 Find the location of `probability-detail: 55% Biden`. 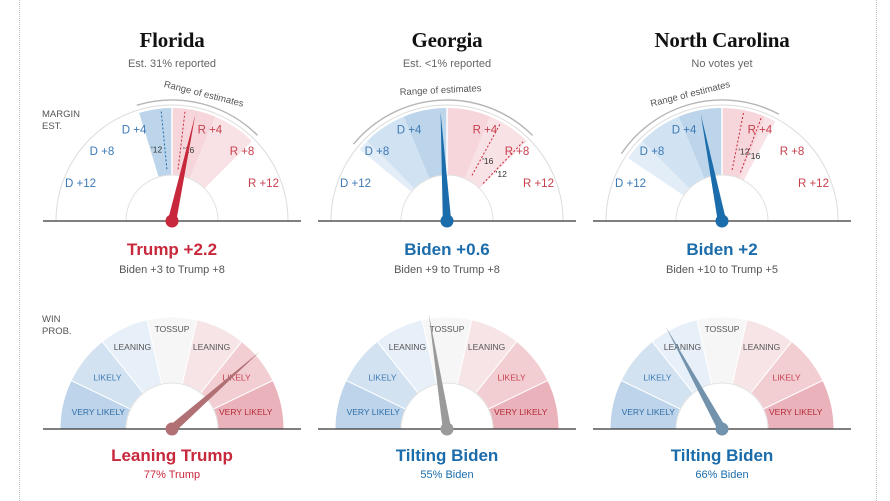

probability-detail: 55% Biden is located at coordinates (447, 475).